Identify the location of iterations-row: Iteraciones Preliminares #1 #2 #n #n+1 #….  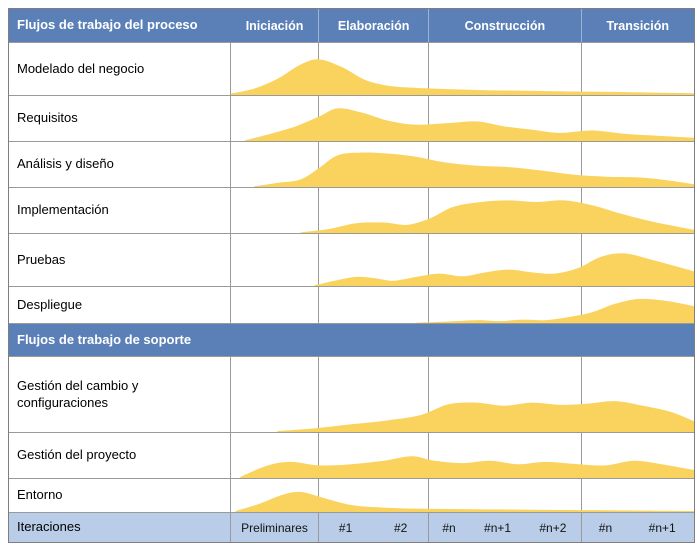
(351, 527).